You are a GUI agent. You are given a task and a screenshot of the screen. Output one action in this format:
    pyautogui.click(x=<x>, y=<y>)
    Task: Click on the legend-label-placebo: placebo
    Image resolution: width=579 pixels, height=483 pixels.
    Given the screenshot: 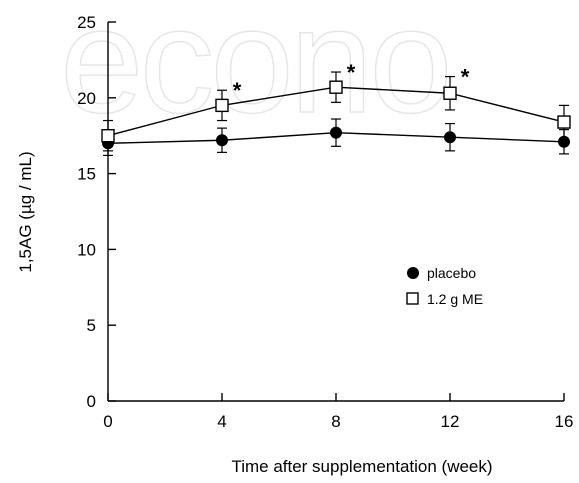 What is the action you would take?
    pyautogui.click(x=451, y=273)
    